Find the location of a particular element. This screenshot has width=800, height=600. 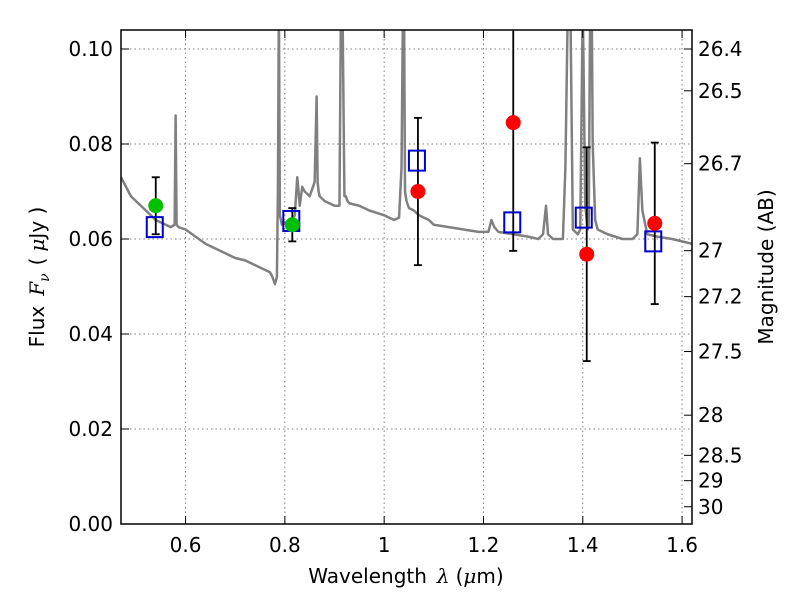

y-tick-label: 0.00 is located at coordinates (90, 524).